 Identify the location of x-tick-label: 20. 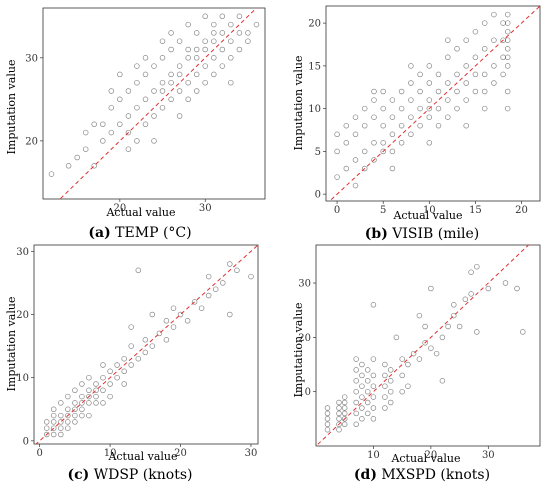
(180, 453).